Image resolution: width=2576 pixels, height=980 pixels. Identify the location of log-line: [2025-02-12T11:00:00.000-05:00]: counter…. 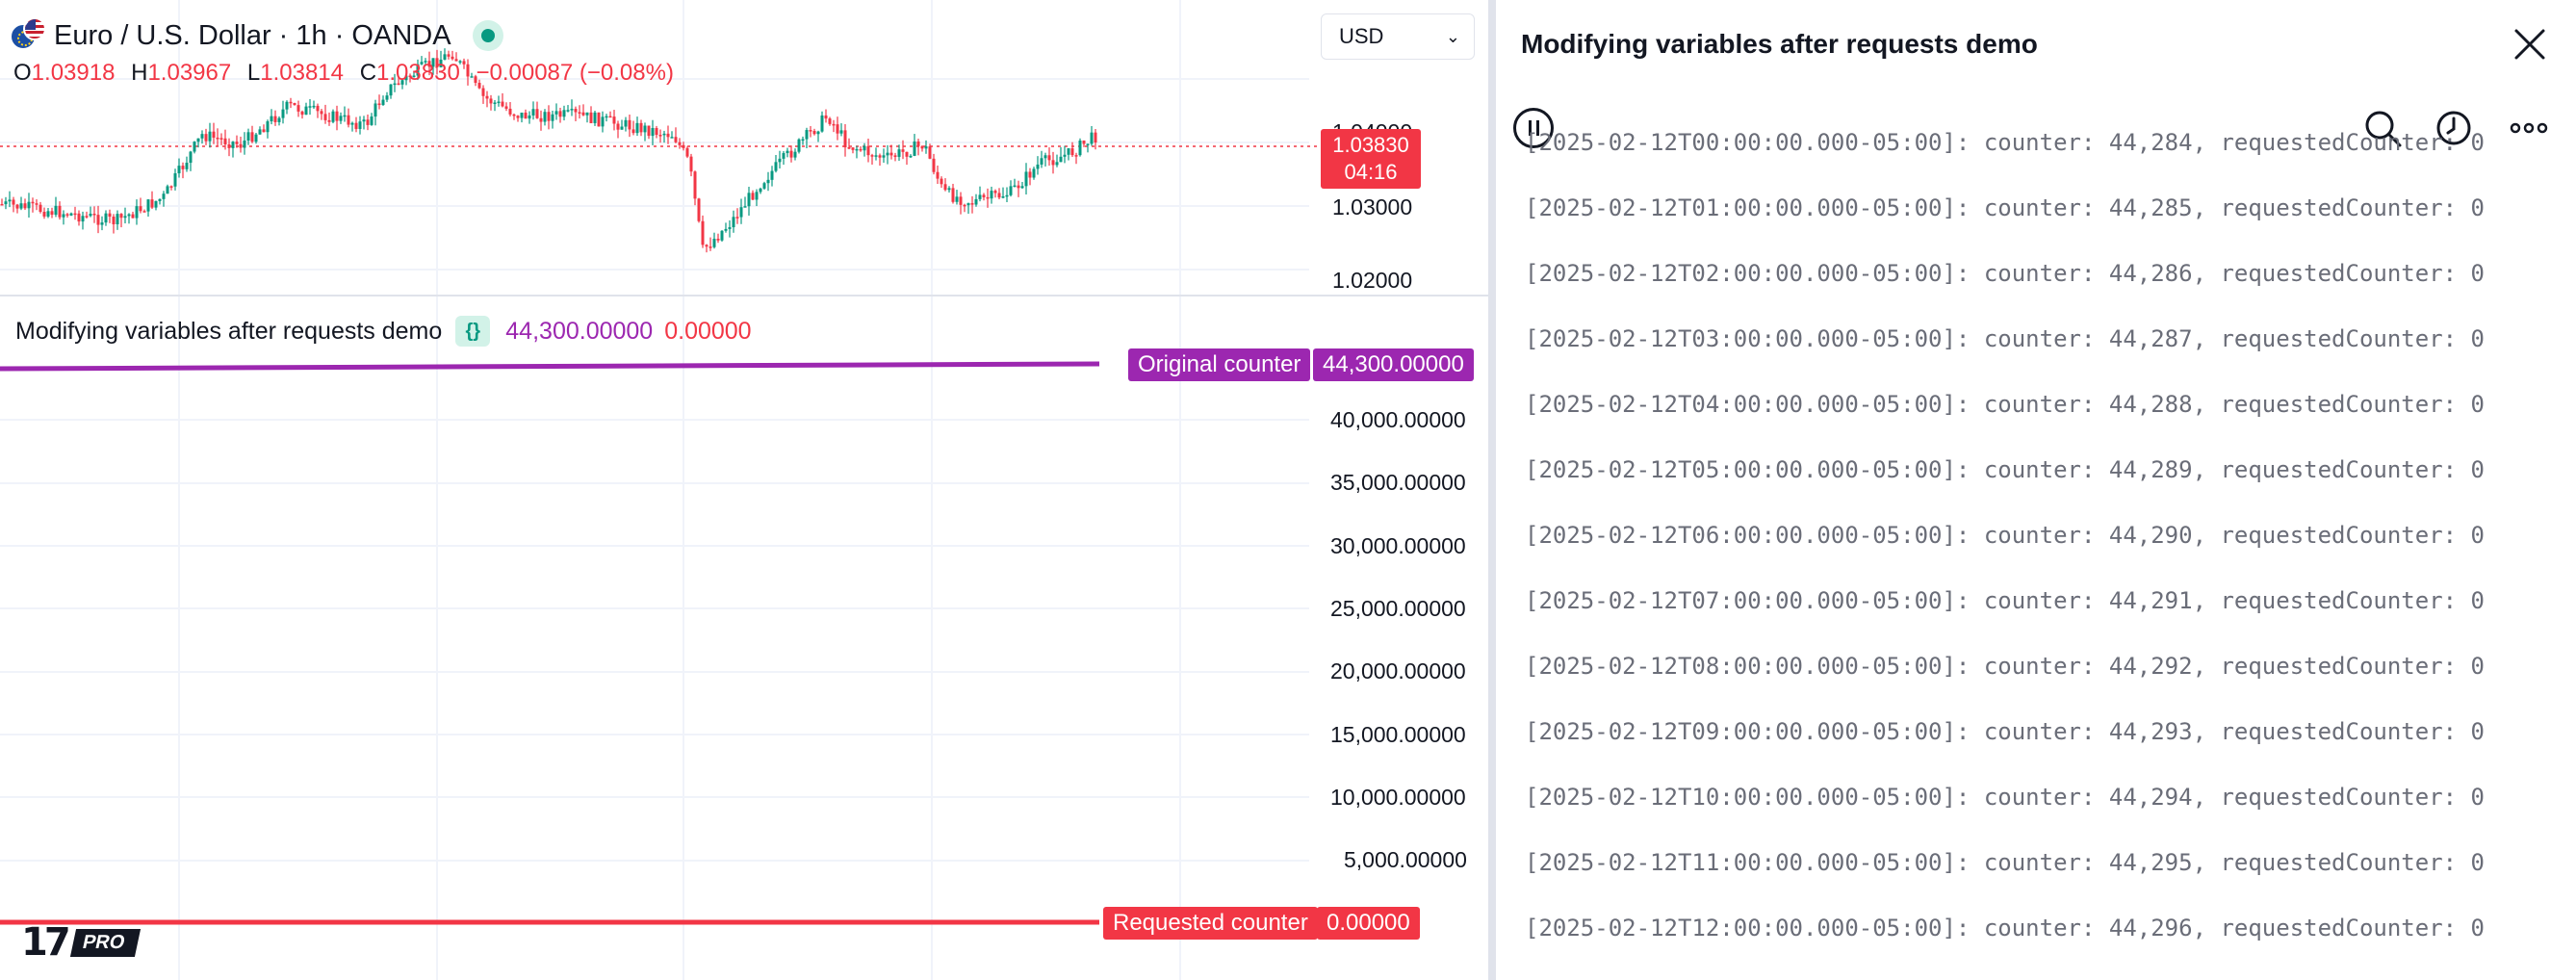
(2005, 863).